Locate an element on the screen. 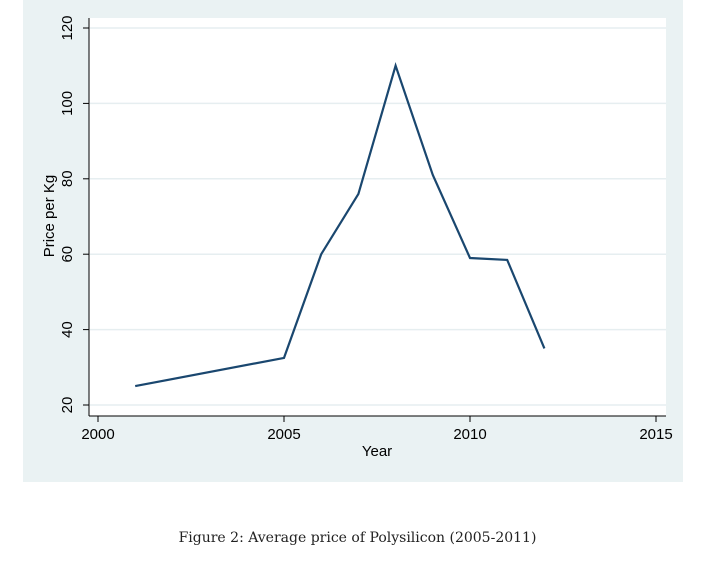 This screenshot has width=715, height=569. x-tick-label: 2015 is located at coordinates (655, 434).